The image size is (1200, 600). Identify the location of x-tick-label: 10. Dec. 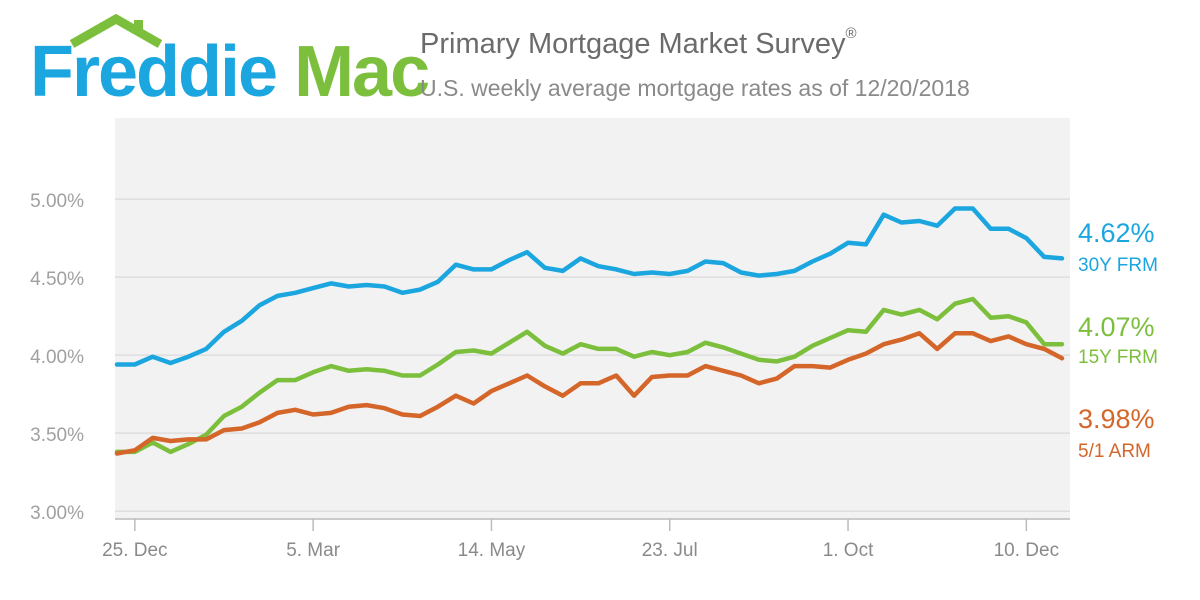
(1026, 550).